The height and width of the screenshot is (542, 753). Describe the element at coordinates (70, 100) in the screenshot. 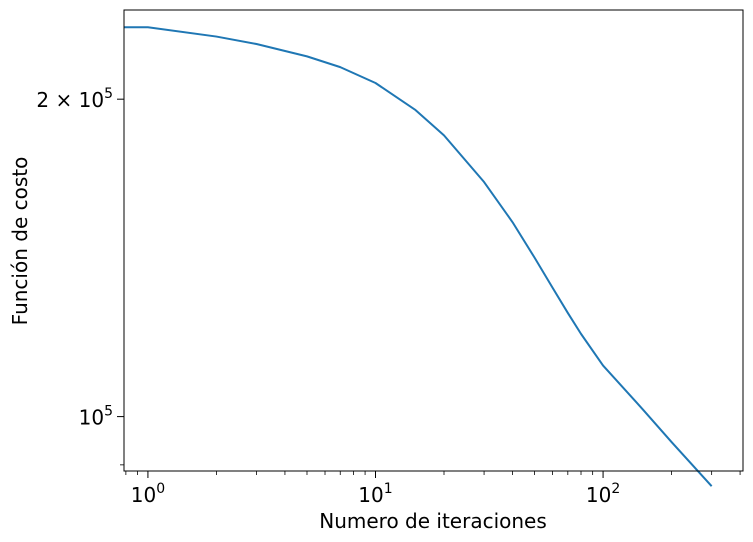

I see `y-tick-label-base: 2 × 10` at that location.